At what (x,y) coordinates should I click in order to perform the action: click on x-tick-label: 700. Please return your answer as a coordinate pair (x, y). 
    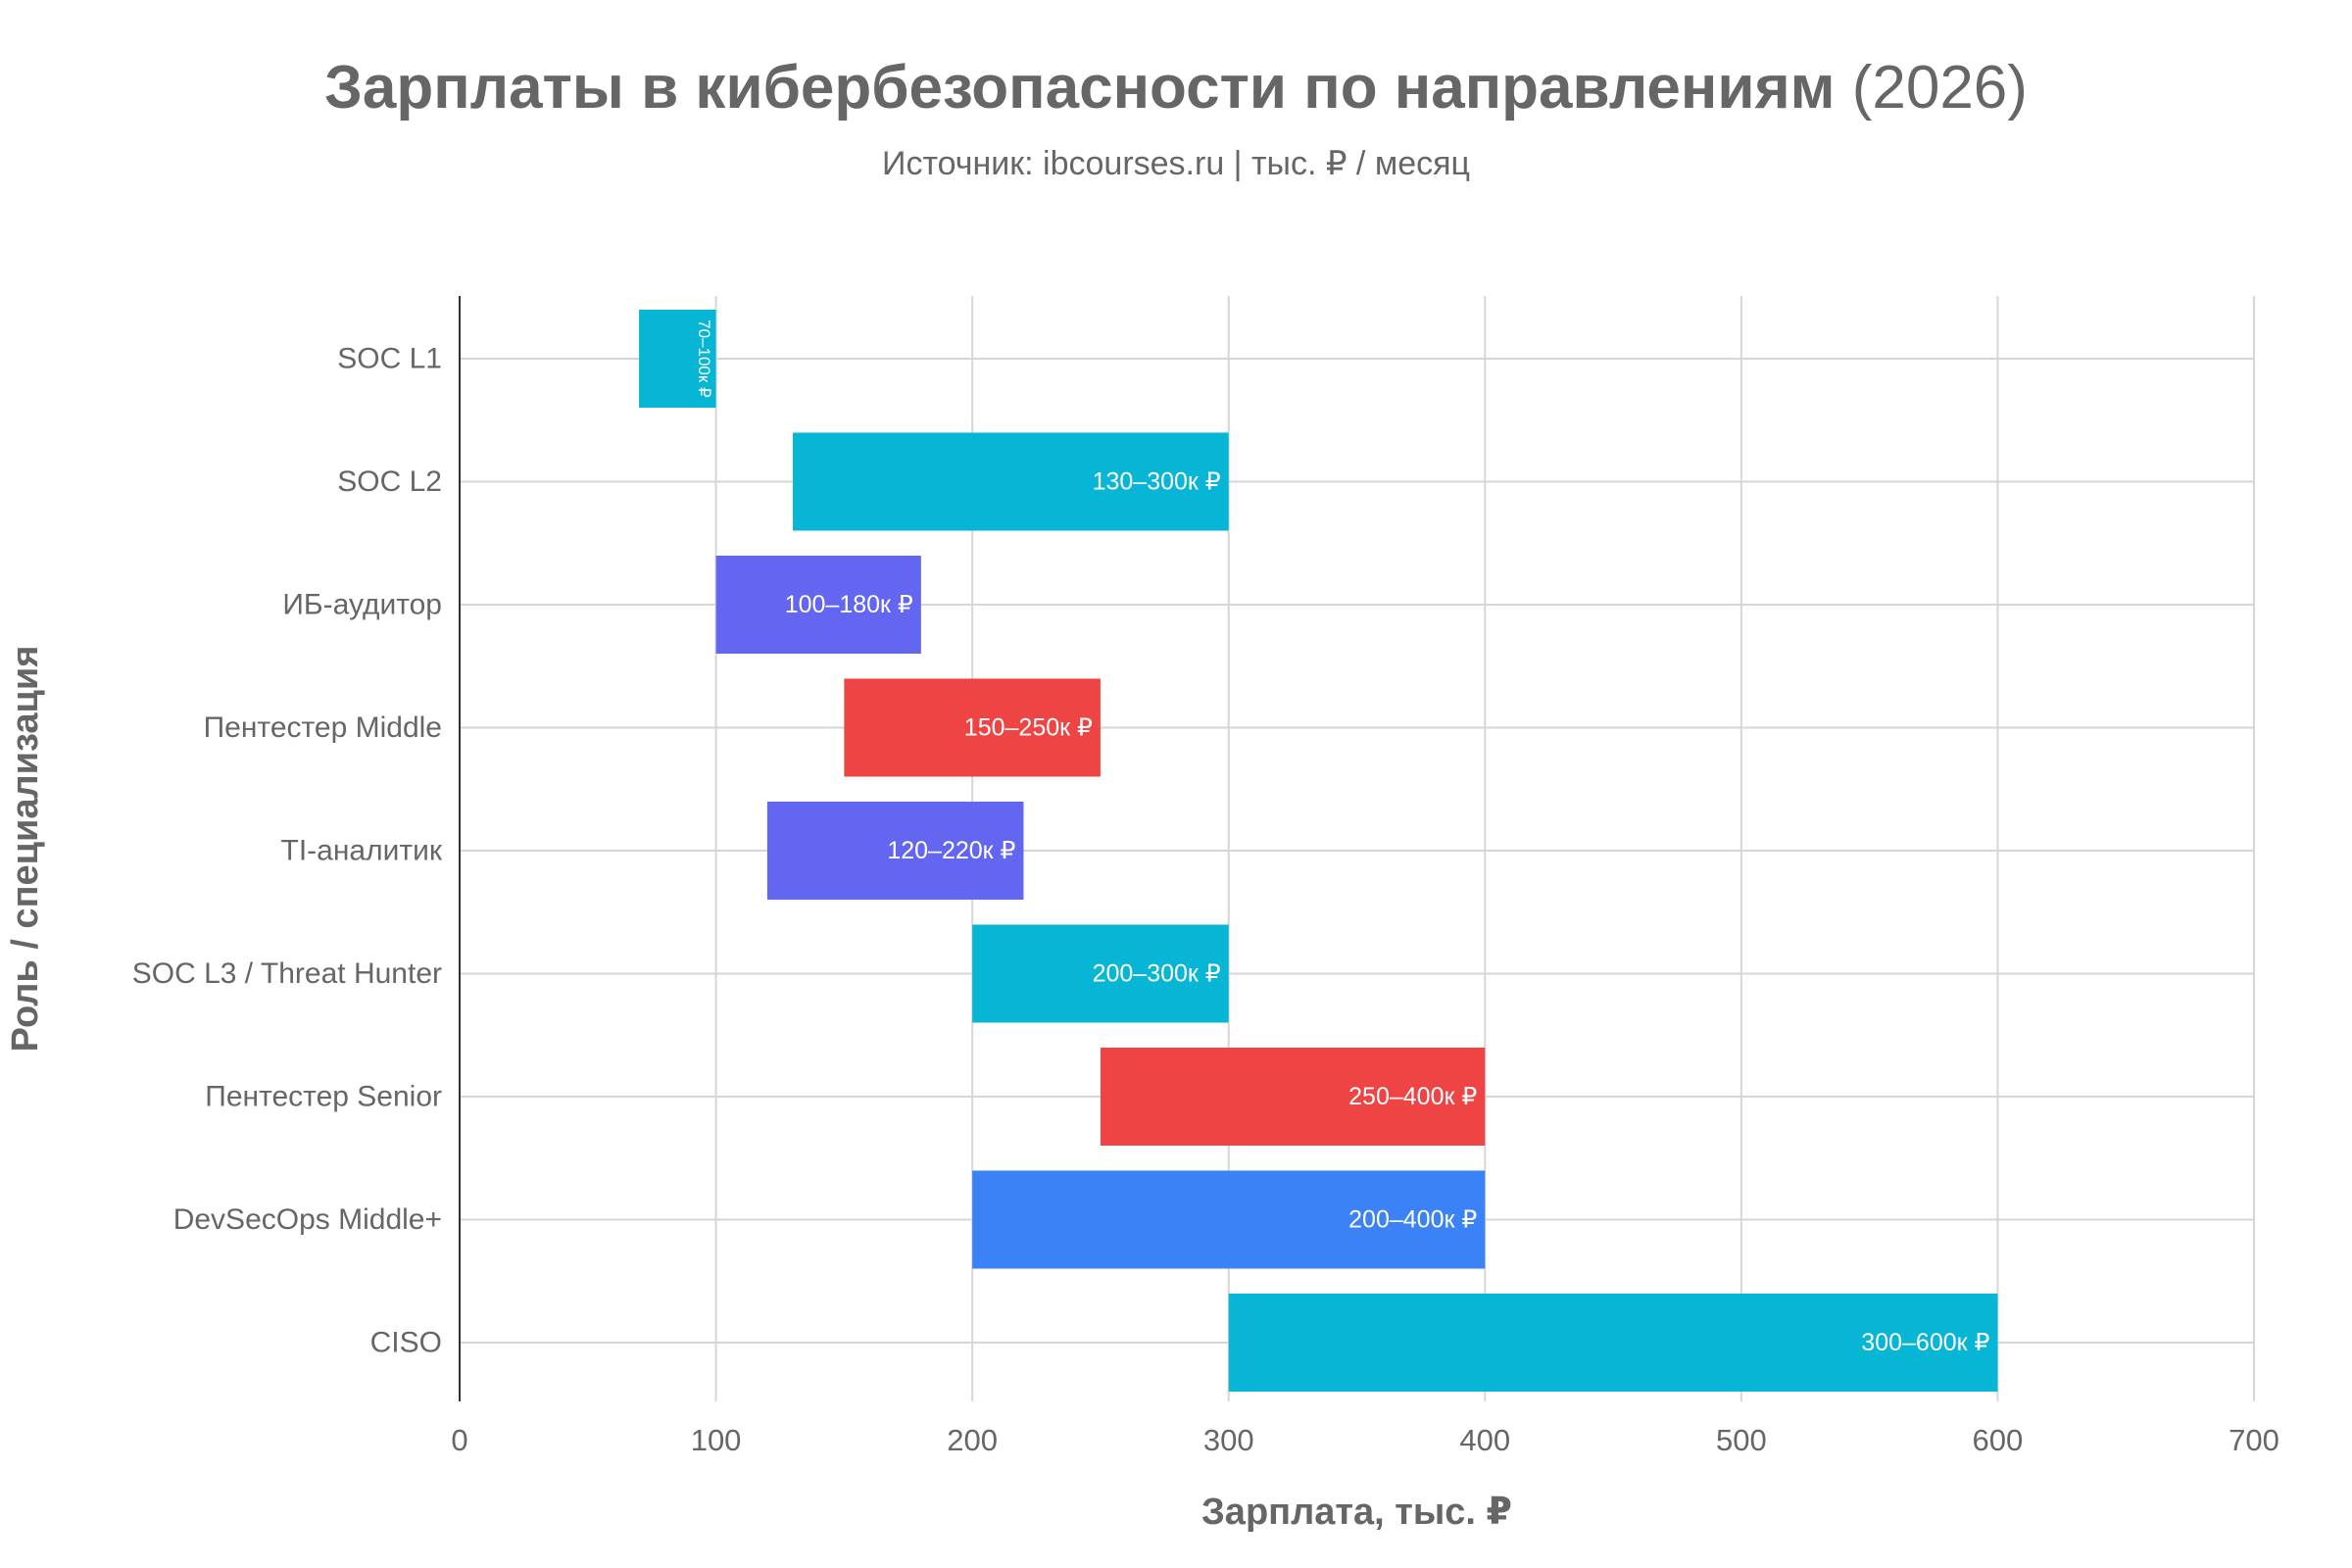
    Looking at the image, I should click on (2254, 1440).